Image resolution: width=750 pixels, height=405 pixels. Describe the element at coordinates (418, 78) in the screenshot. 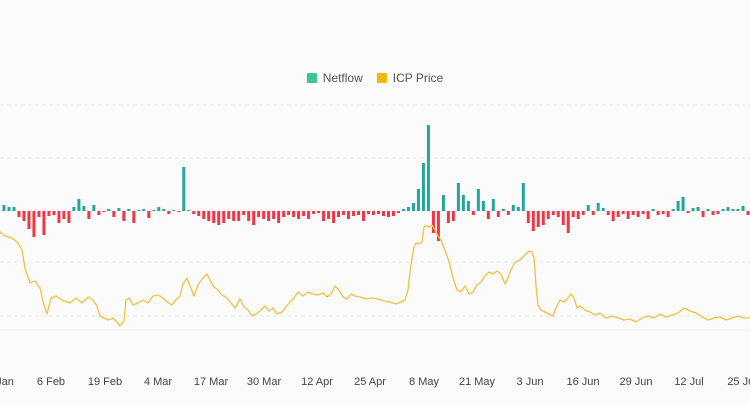

I see `legend-label-price: ICP Price` at that location.